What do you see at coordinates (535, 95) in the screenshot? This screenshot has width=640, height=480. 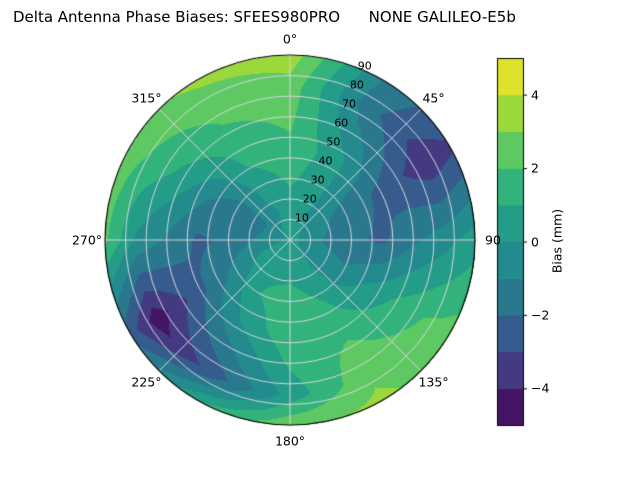 I see `colorbar-tick-label: 4` at bounding box center [535, 95].